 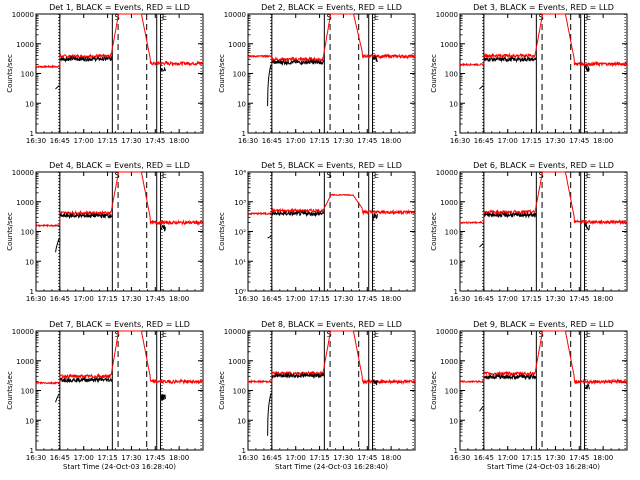 I want to click on y-tick-label: 10⁴, so click(x=240, y=173).